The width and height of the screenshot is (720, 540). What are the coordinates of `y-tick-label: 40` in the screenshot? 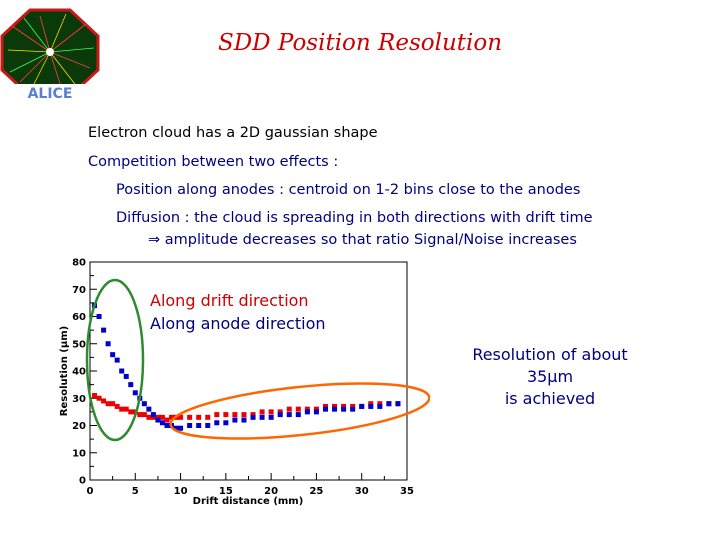 It's located at (79, 372).